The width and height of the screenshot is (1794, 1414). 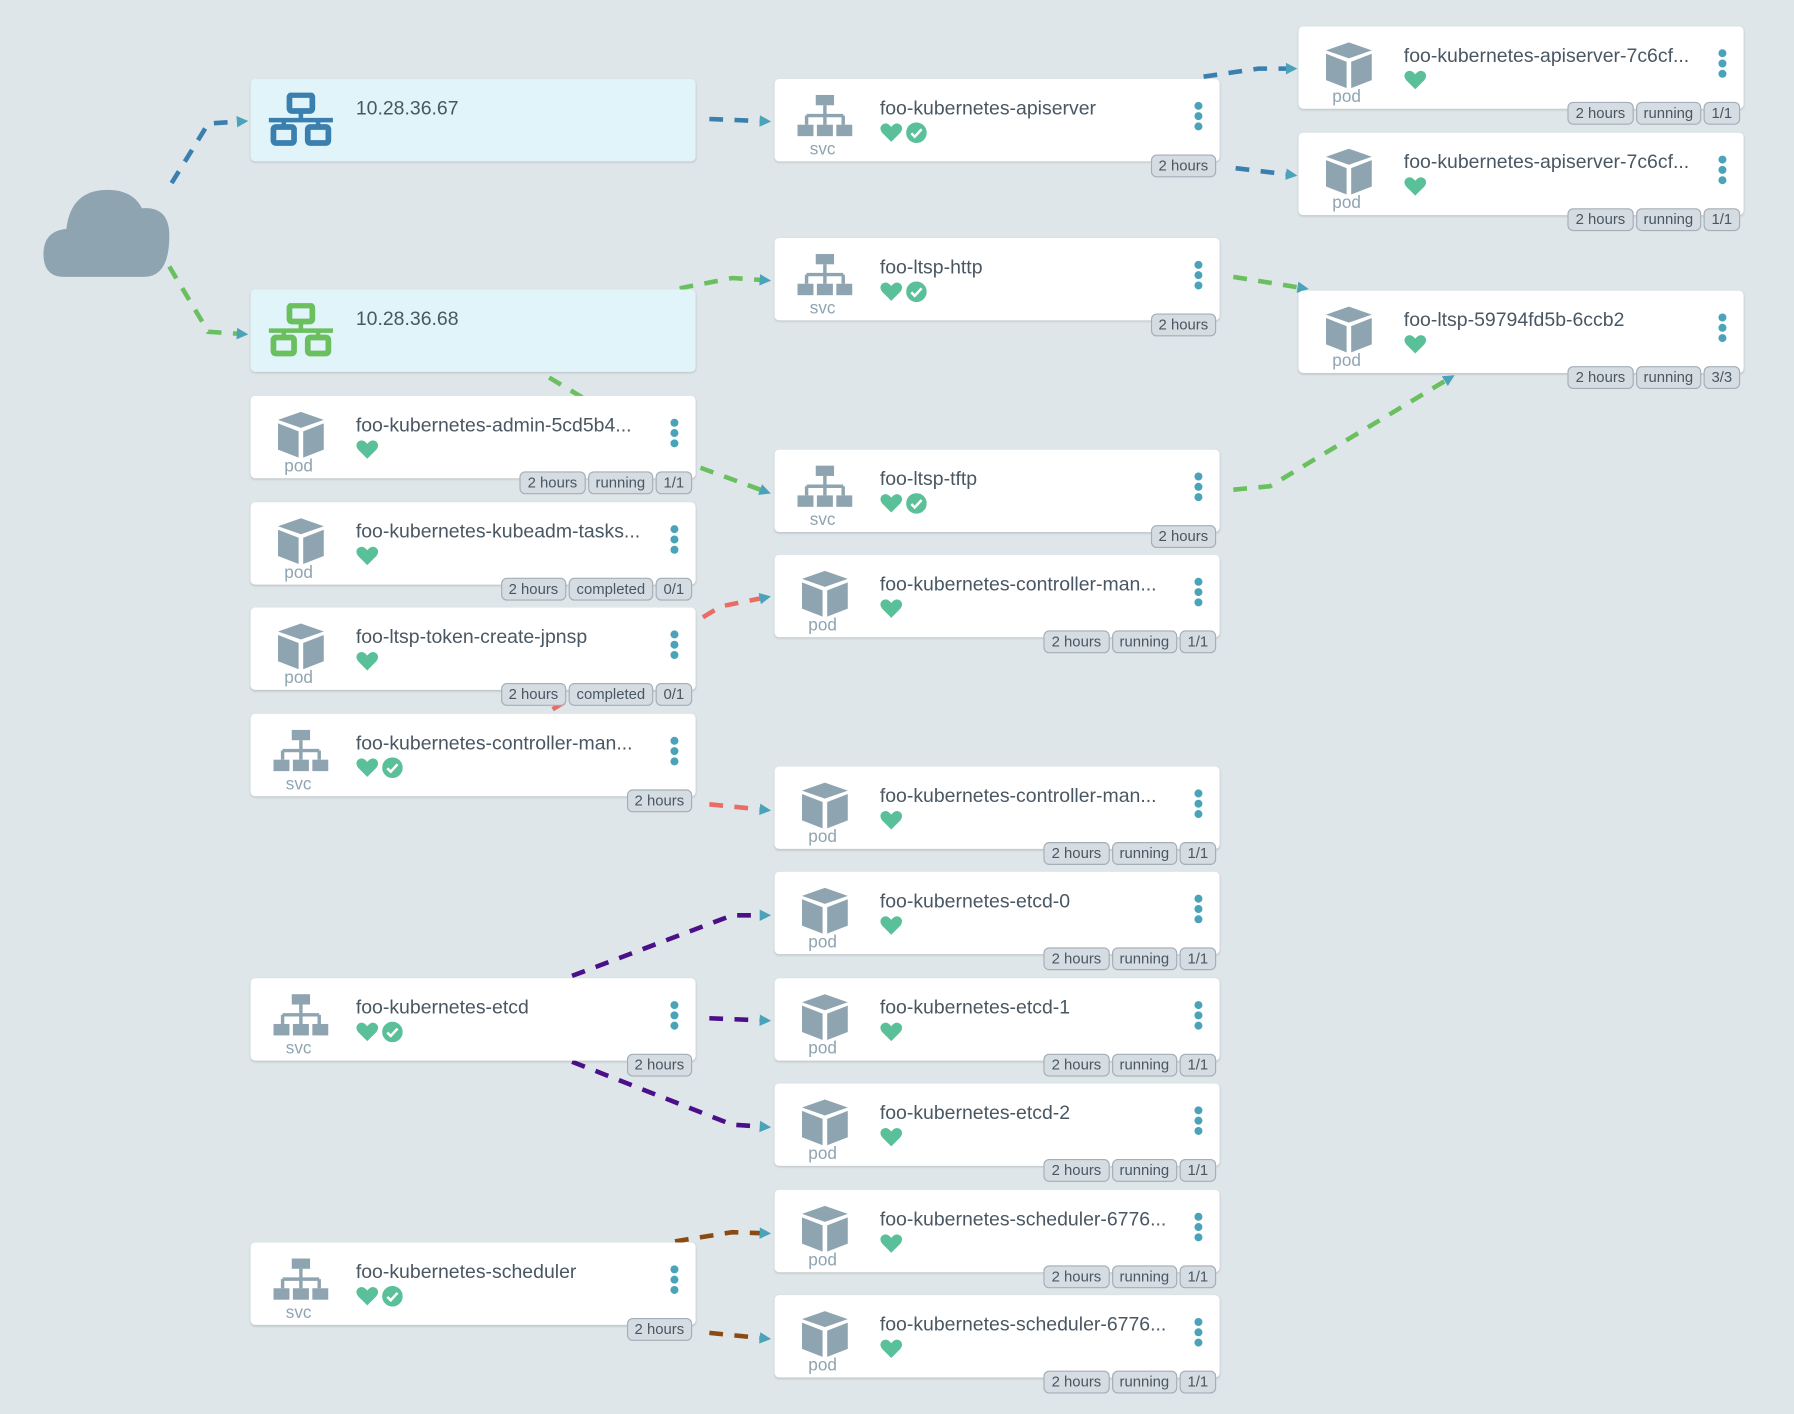 What do you see at coordinates (473, 1291) in the screenshot?
I see `svc-node-card: svc foo-kubernetes-scheduler 2 hours` at bounding box center [473, 1291].